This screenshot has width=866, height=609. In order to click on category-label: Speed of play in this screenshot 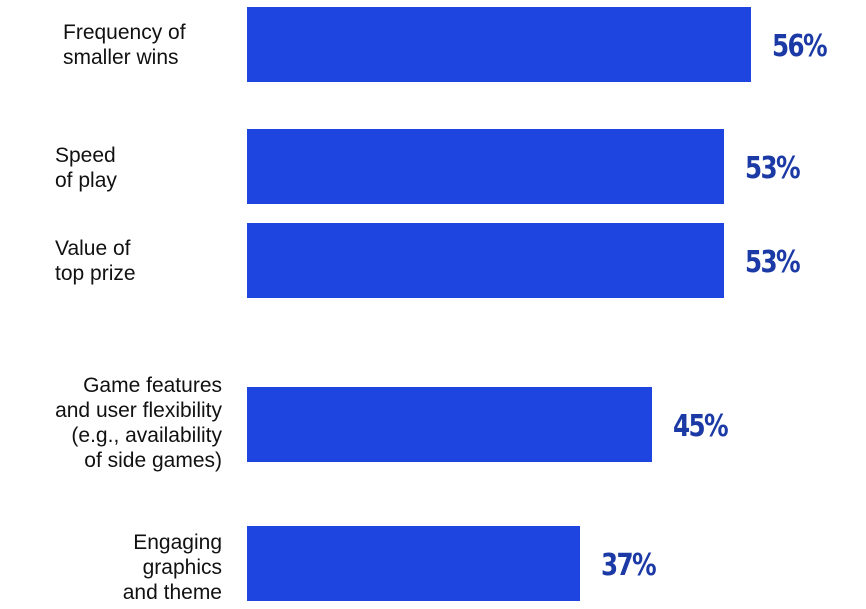, I will do `click(86, 168)`.